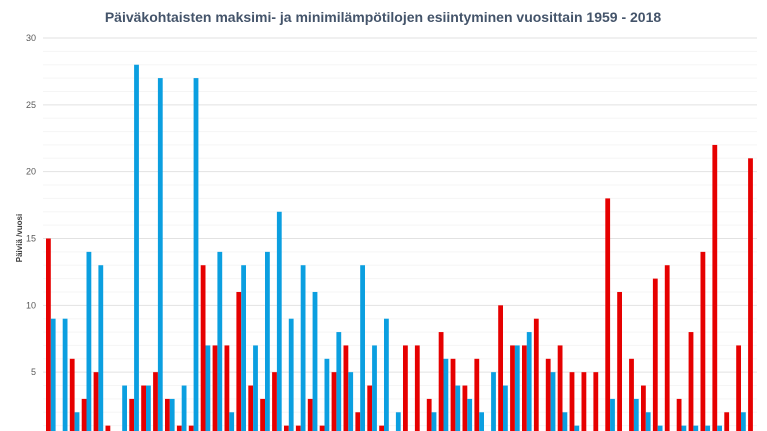  I want to click on bar-red-2001, so click(548, 394).